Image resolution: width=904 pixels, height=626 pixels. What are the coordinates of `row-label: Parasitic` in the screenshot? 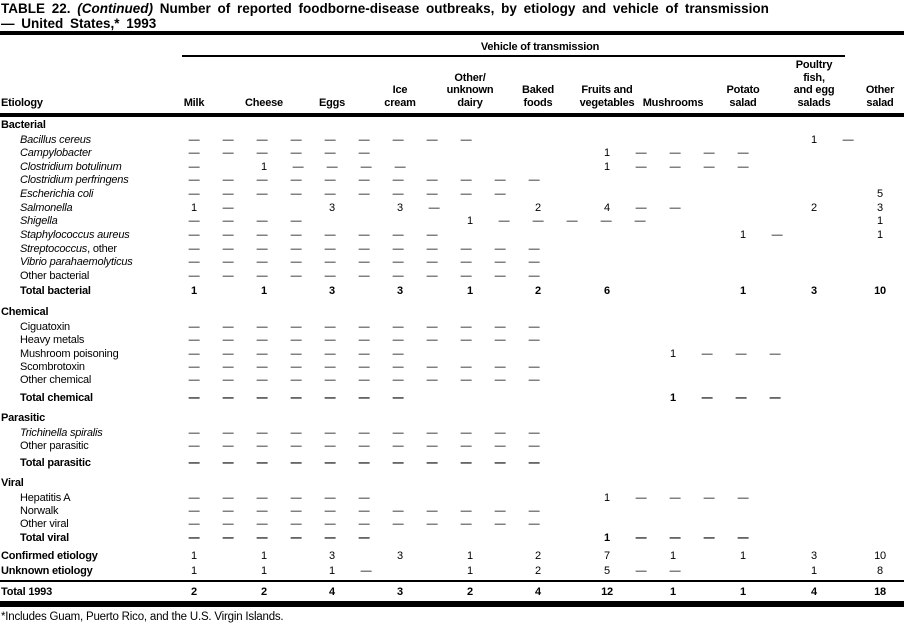 It's located at (23, 418).